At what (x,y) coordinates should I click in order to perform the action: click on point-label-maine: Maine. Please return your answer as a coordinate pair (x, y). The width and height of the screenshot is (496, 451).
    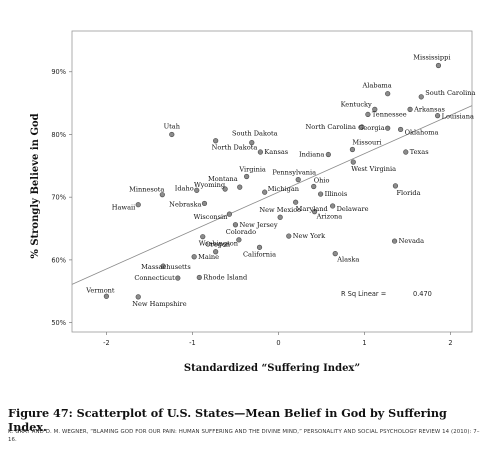
    Looking at the image, I should click on (208, 257).